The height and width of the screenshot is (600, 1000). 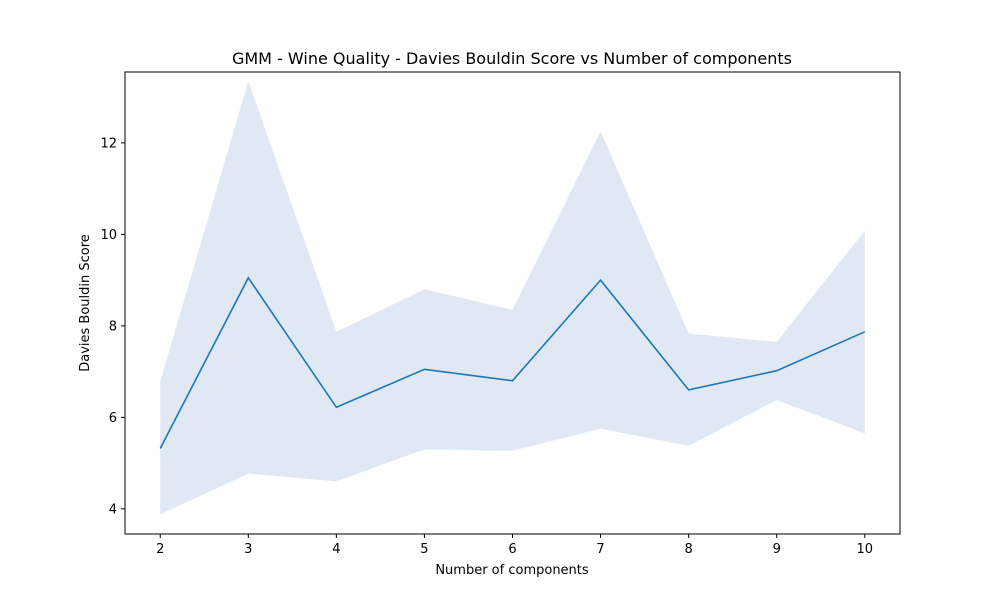 What do you see at coordinates (336, 549) in the screenshot?
I see `x-tick-label: 4` at bounding box center [336, 549].